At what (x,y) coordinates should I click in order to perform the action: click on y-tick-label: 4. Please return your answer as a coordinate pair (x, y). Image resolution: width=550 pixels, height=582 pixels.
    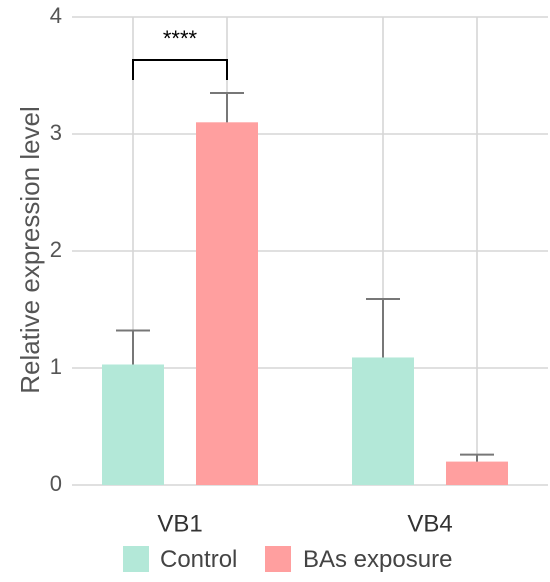
    Looking at the image, I should click on (56, 15).